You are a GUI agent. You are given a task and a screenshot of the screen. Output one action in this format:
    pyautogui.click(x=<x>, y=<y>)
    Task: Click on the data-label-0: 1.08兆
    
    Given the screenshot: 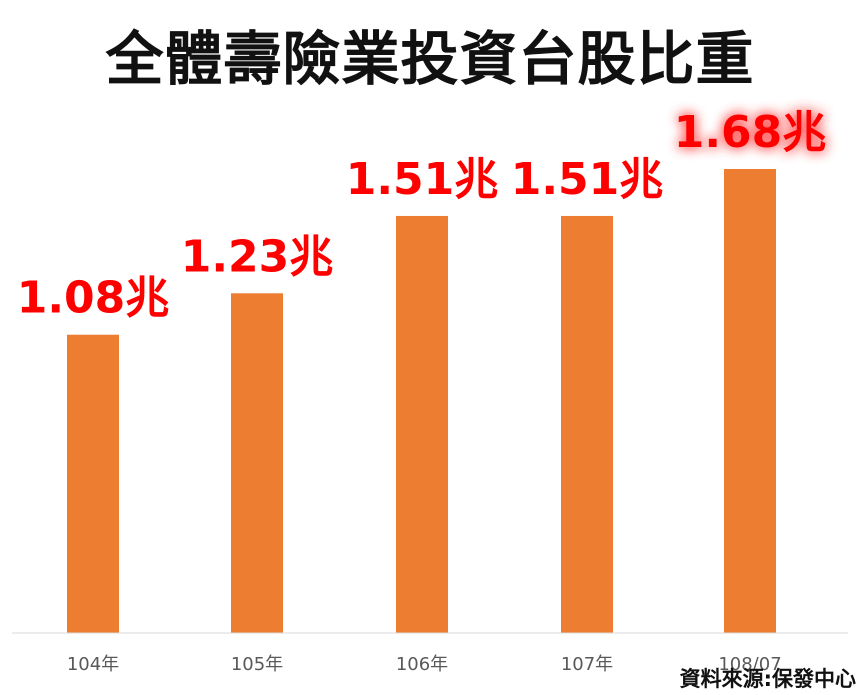 What is the action you would take?
    pyautogui.click(x=93, y=298)
    